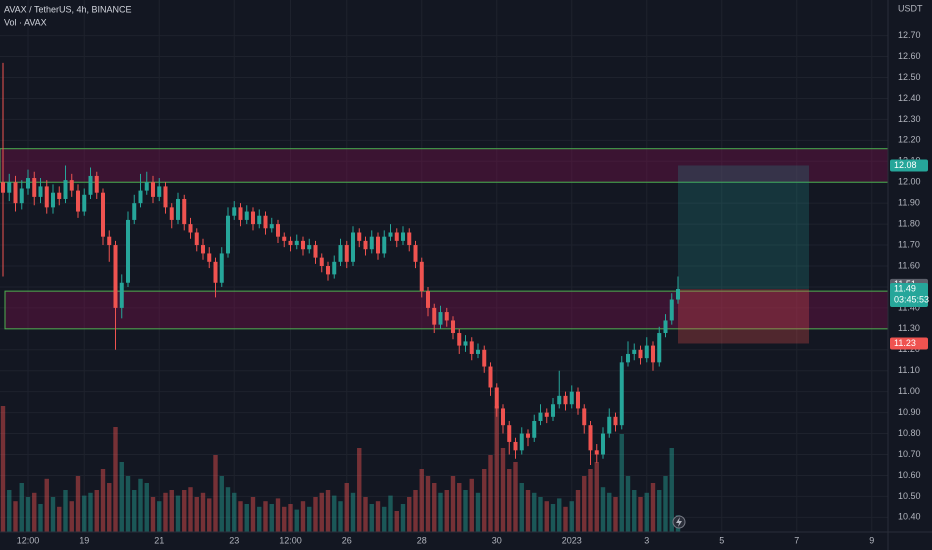  I want to click on y-tick-label: 12.60, so click(909, 56).